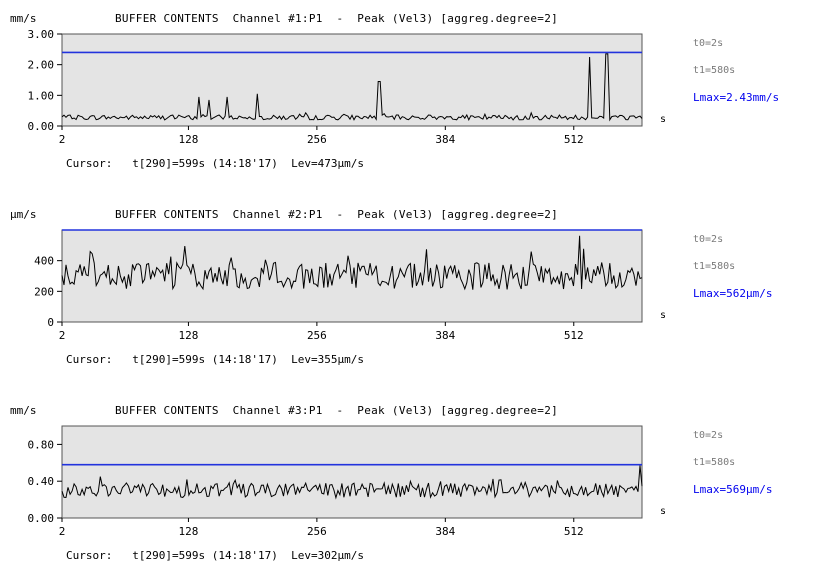 This screenshot has height=572, width=822. What do you see at coordinates (44, 291) in the screenshot?
I see `y-tick-label: 200` at bounding box center [44, 291].